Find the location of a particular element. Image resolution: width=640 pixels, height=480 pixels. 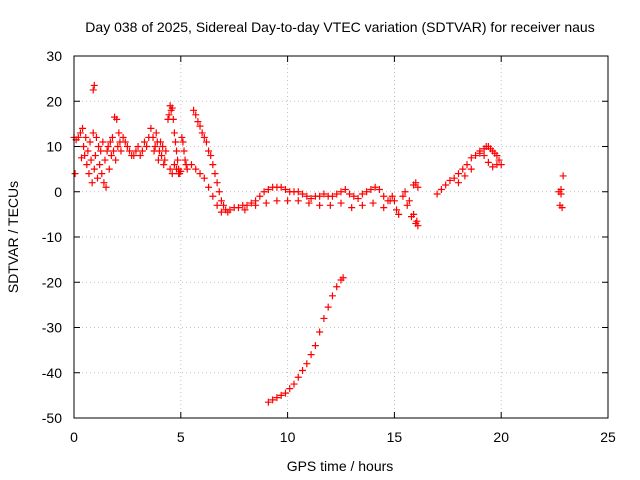

x-tick-label: 10 is located at coordinates (288, 437).